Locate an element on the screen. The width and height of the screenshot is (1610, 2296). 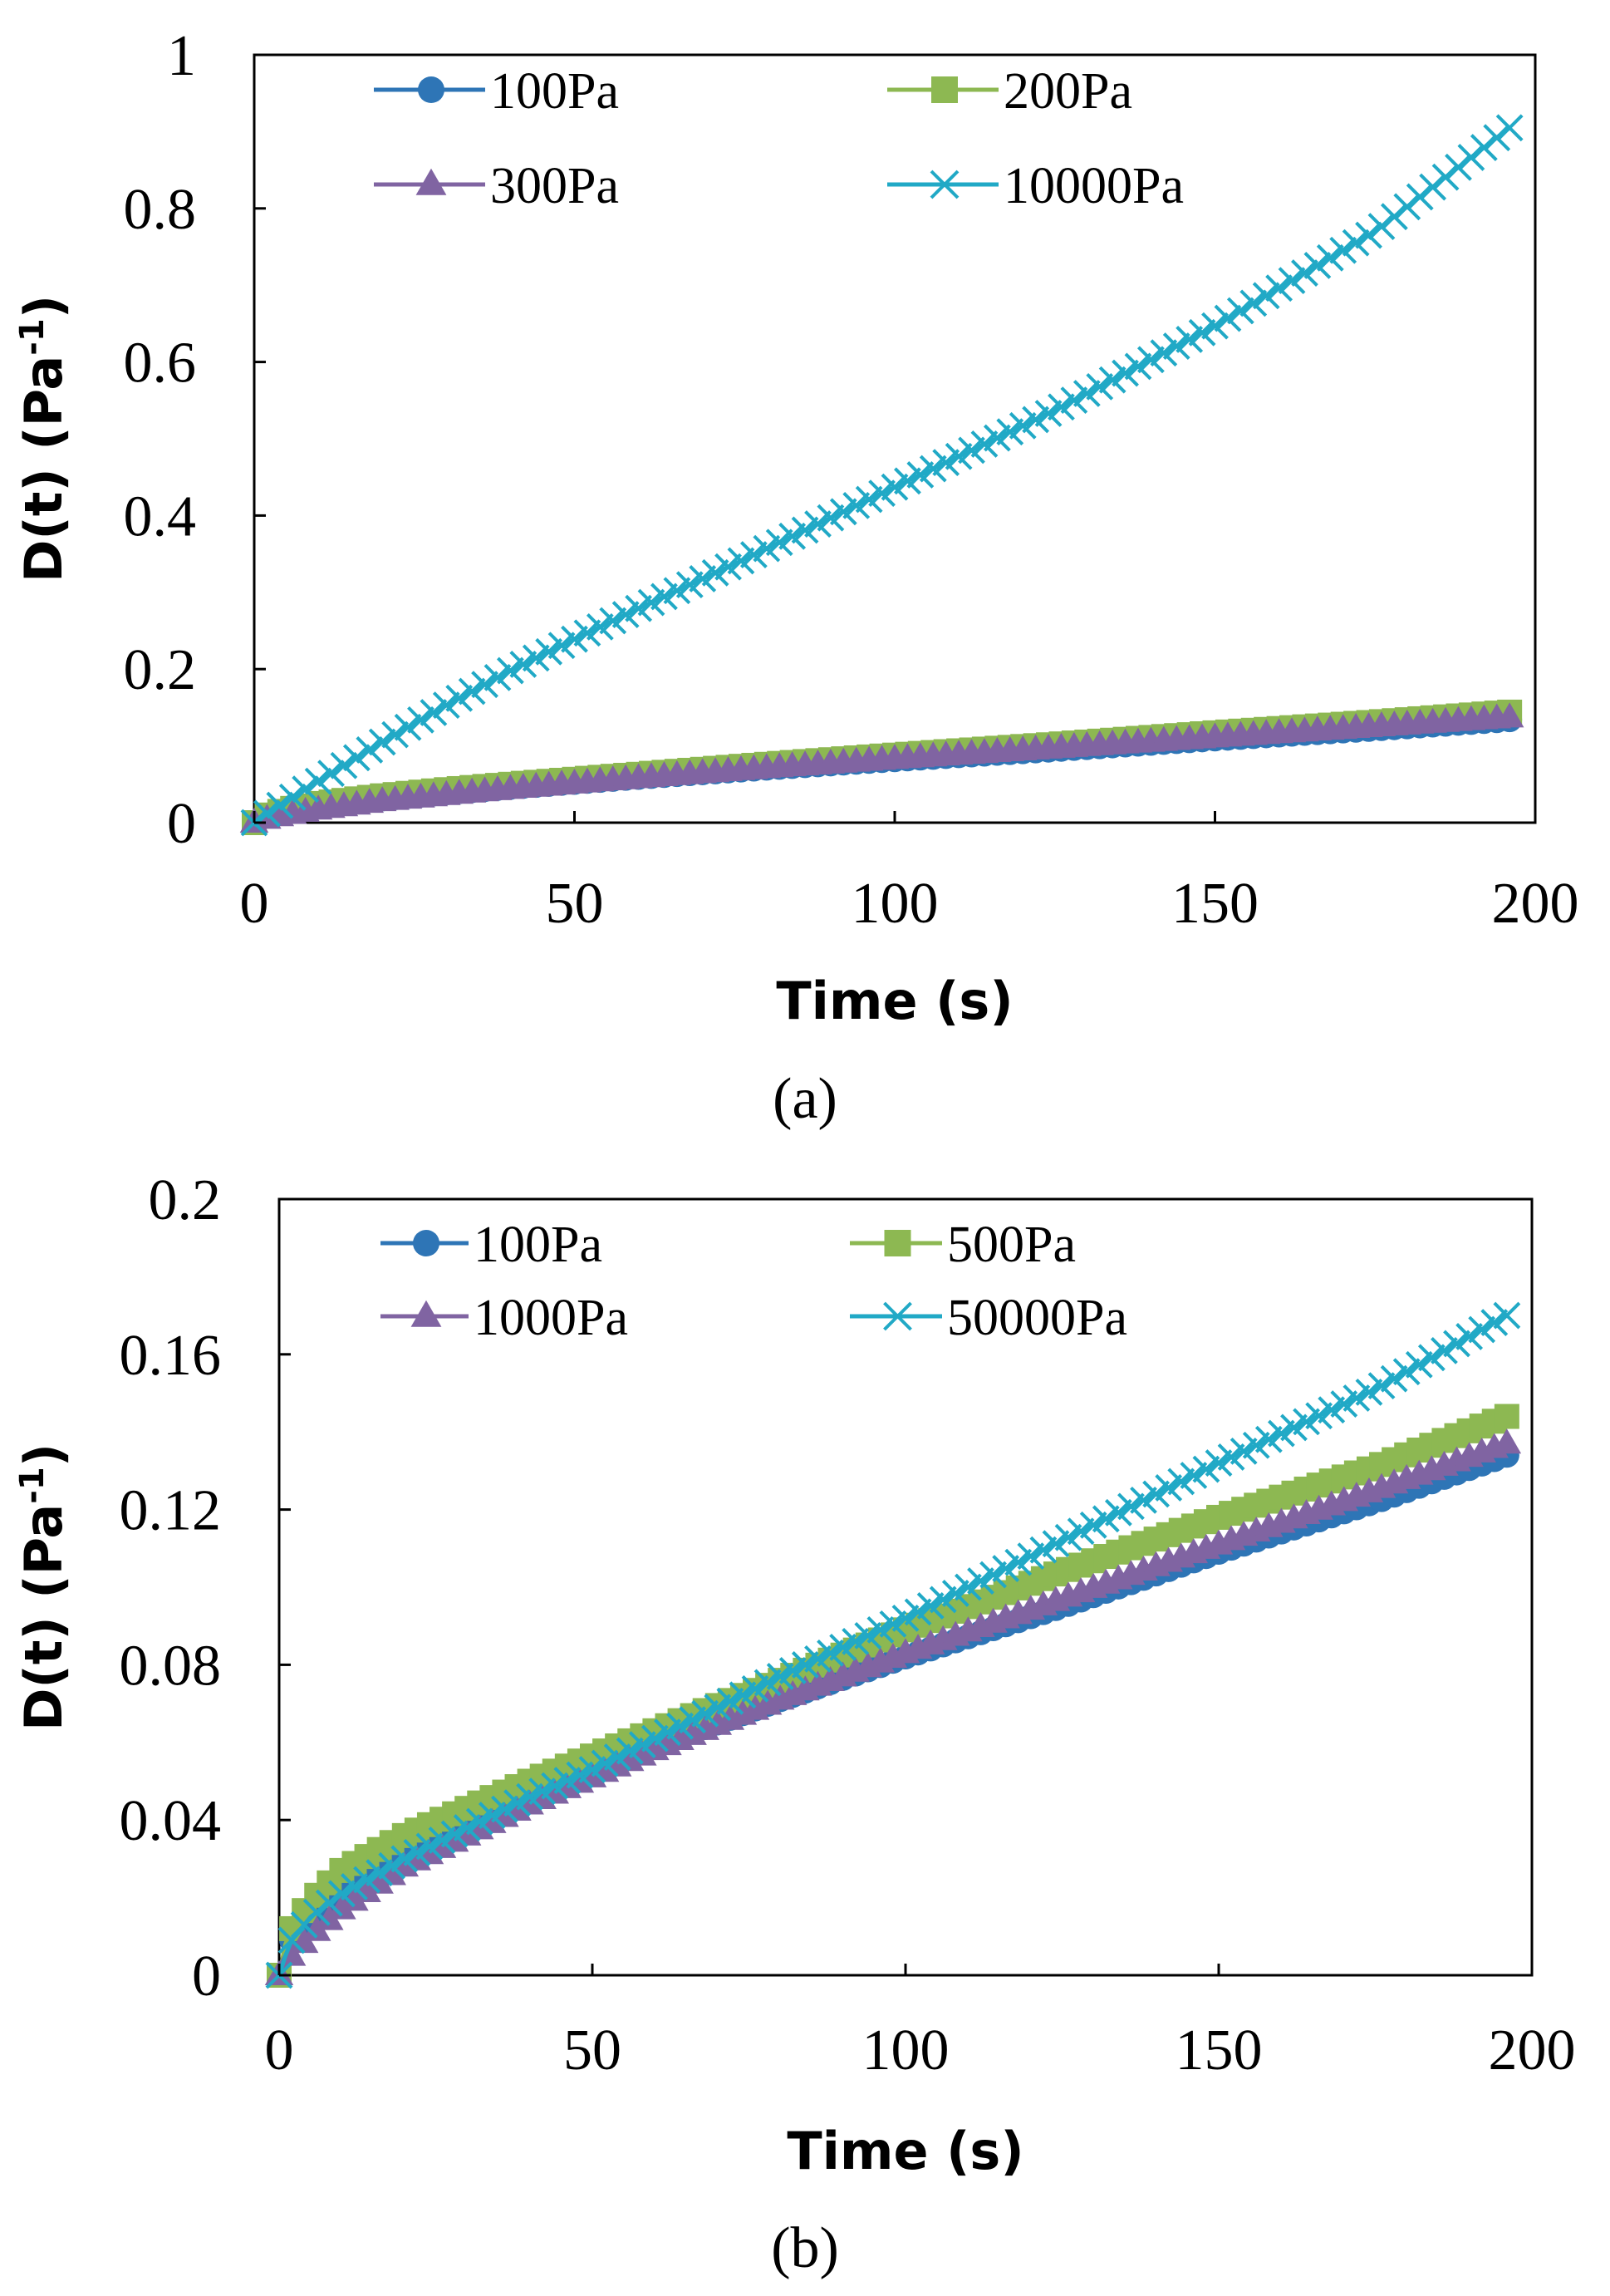
legend-item-300Pa: 300Pa is located at coordinates (496, 186).